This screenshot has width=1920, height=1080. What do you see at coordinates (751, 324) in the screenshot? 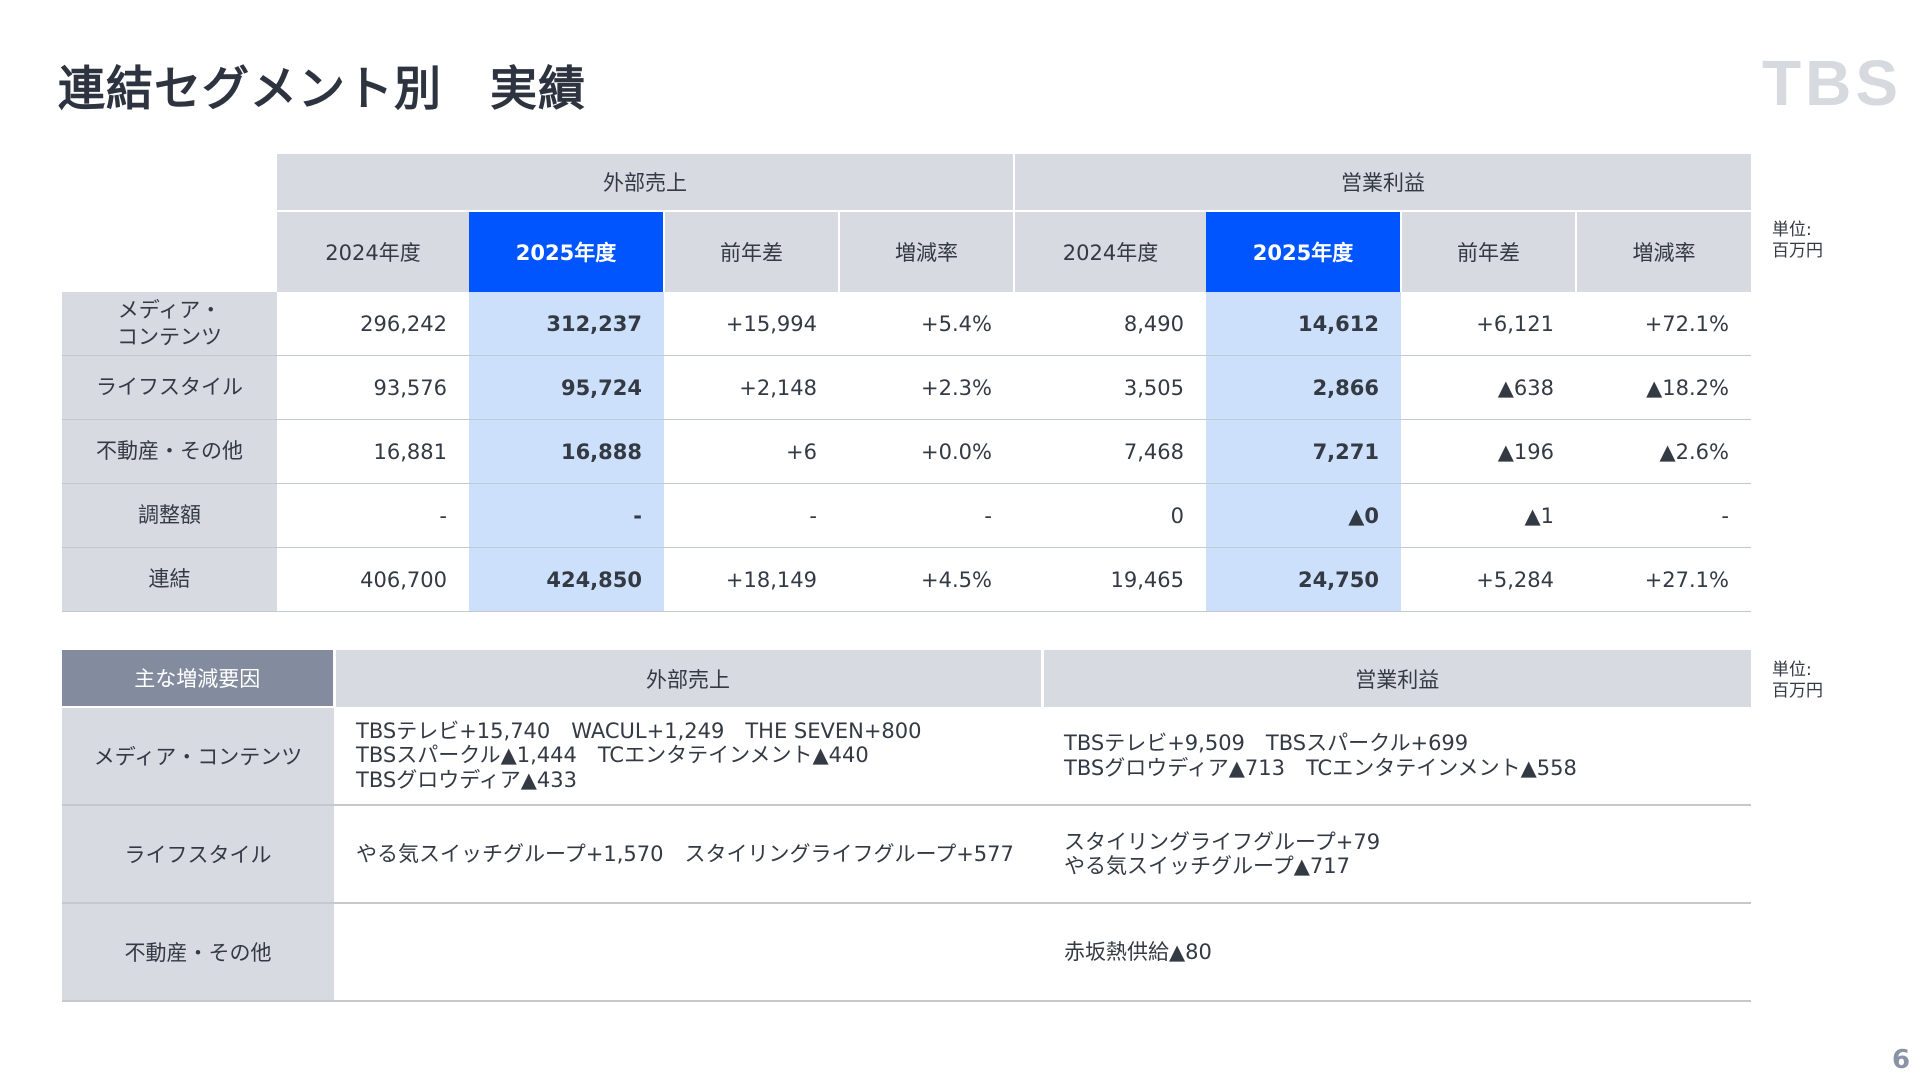
I see `value-cell: +15,994` at bounding box center [751, 324].